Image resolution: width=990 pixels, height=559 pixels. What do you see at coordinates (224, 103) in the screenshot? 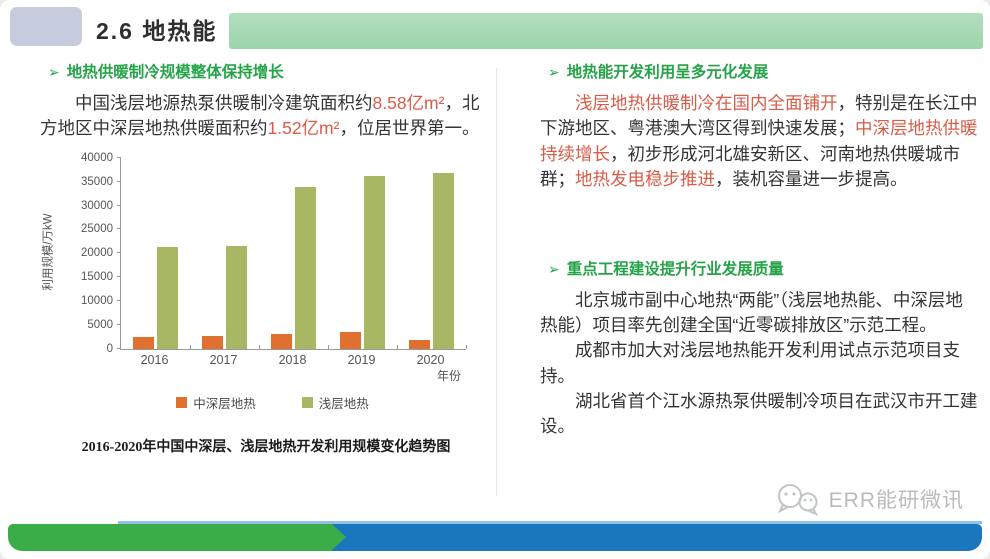
I see `plain-text: 中国浅层地源热泵供暖制冷建筑面积约` at bounding box center [224, 103].